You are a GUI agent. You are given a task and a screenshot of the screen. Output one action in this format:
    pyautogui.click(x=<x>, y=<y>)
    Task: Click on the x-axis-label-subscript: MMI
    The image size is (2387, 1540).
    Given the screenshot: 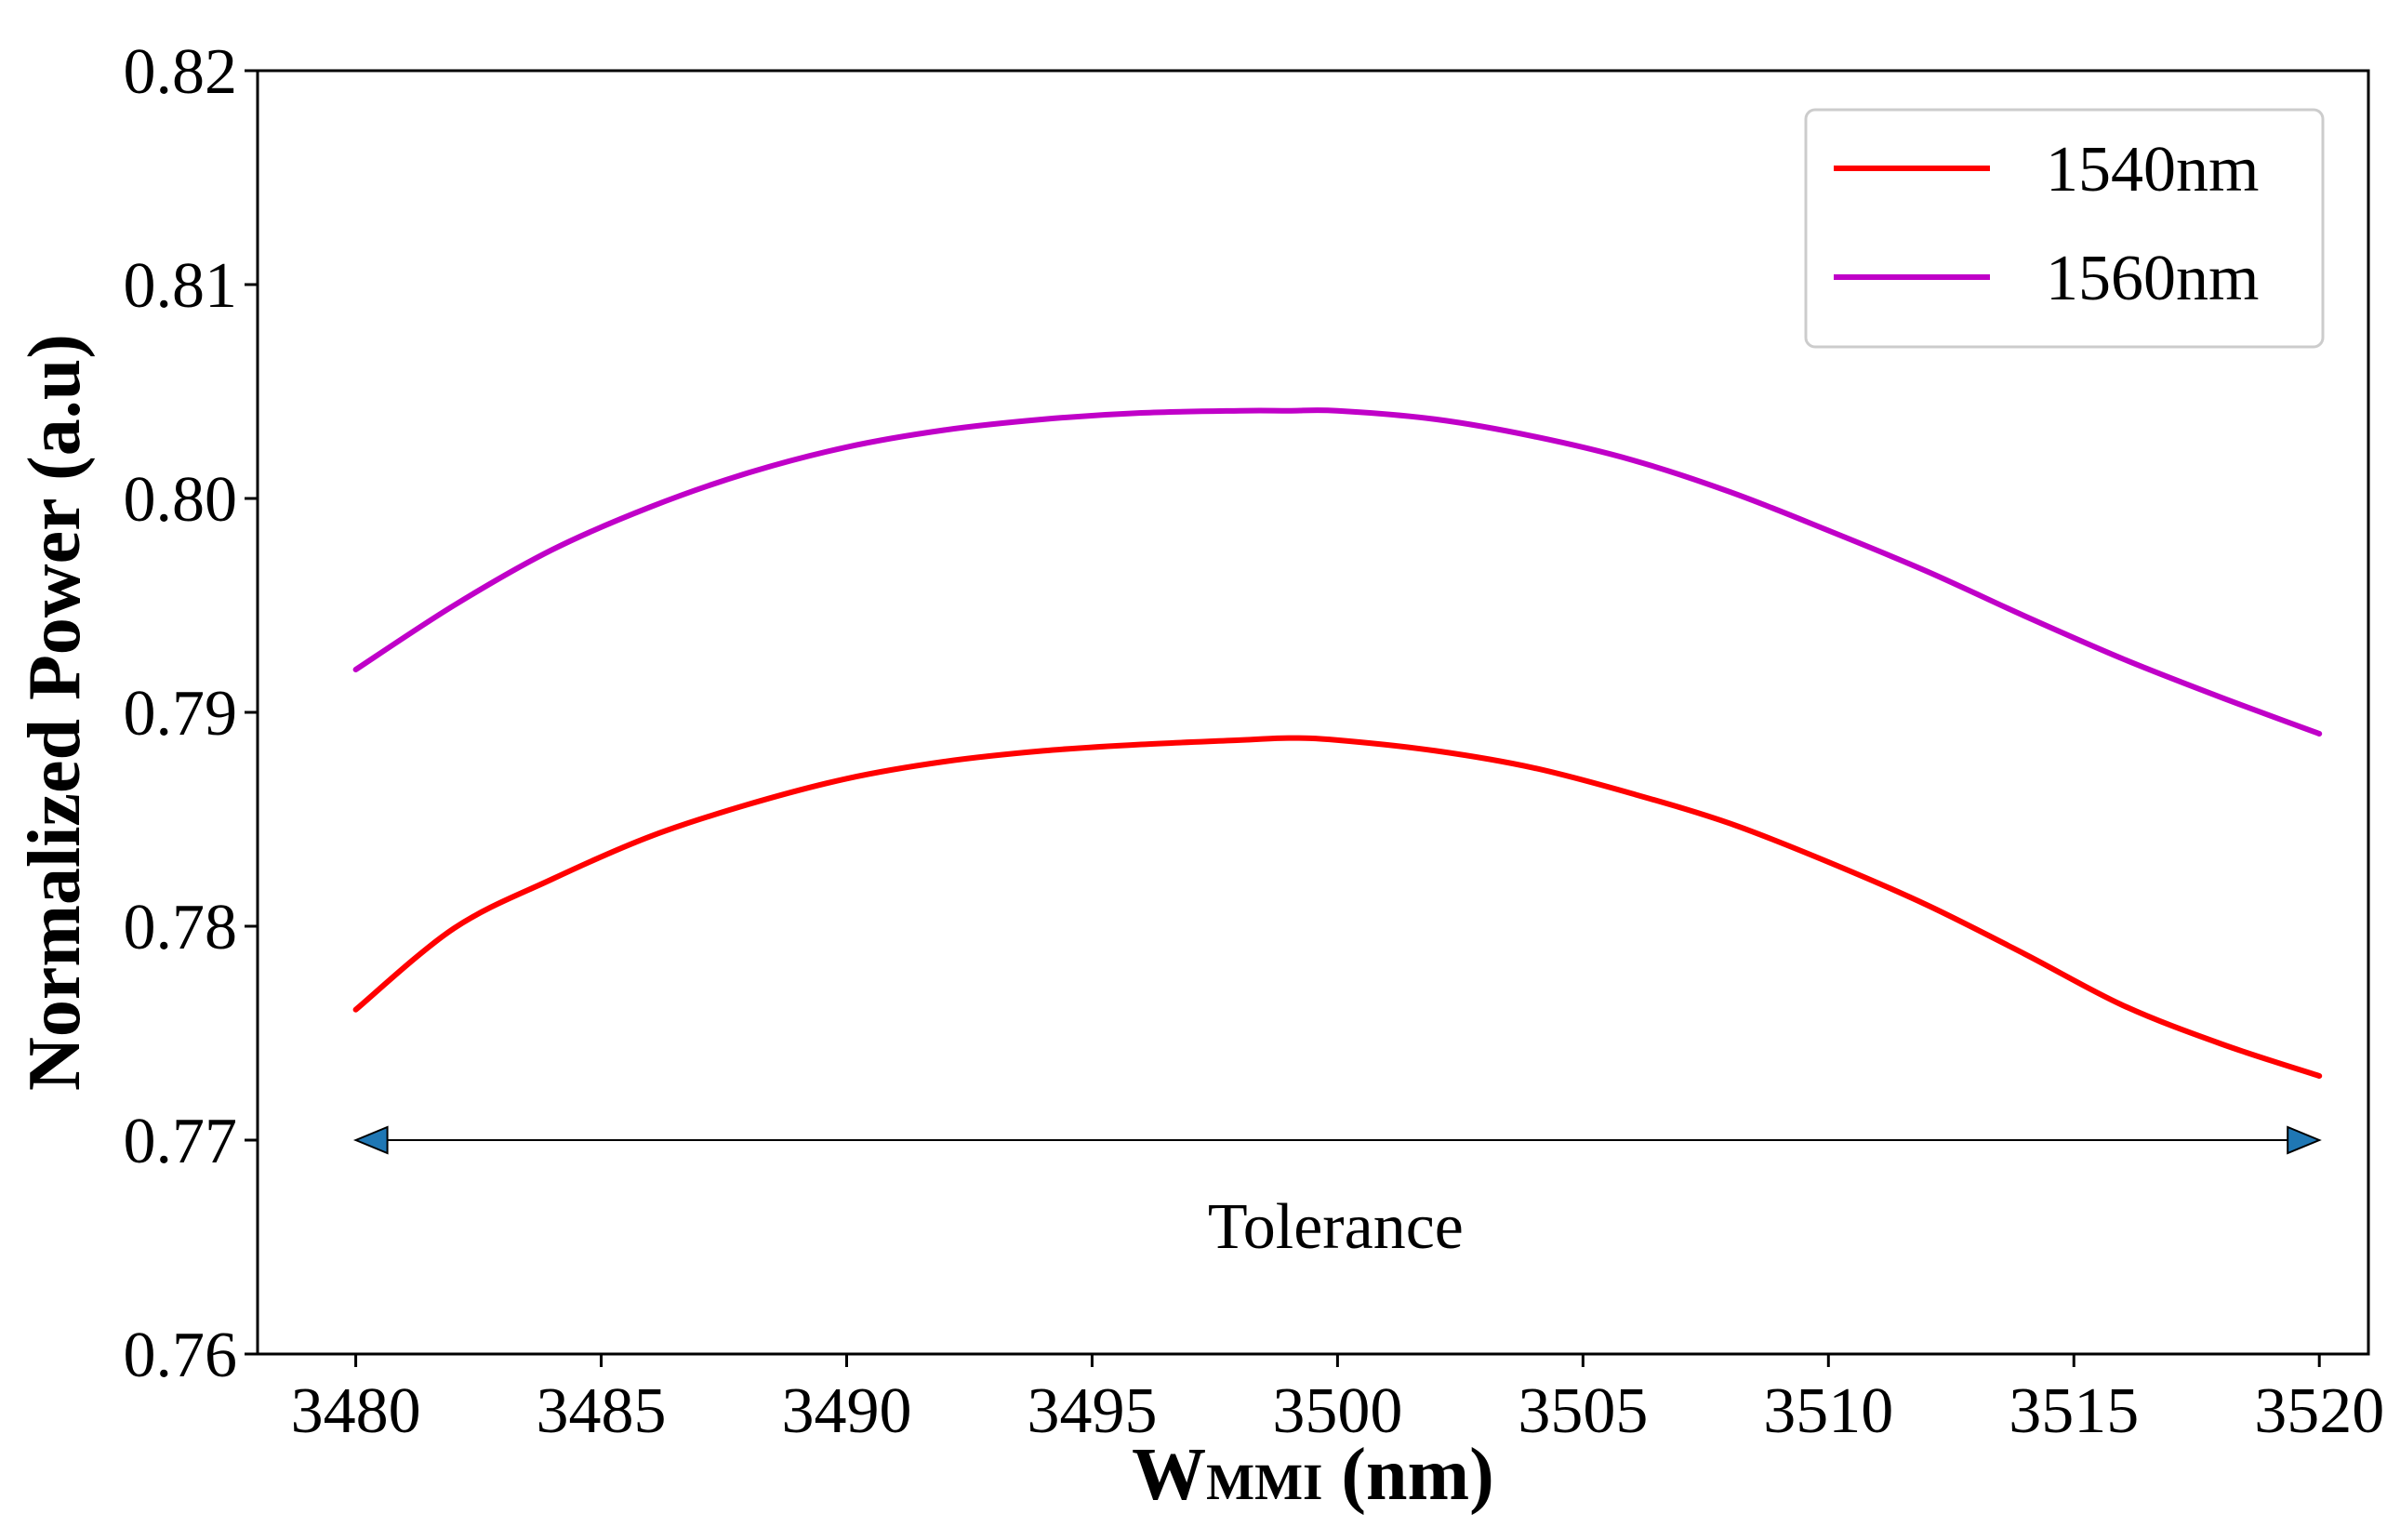 What is the action you would take?
    pyautogui.click(x=1264, y=1482)
    